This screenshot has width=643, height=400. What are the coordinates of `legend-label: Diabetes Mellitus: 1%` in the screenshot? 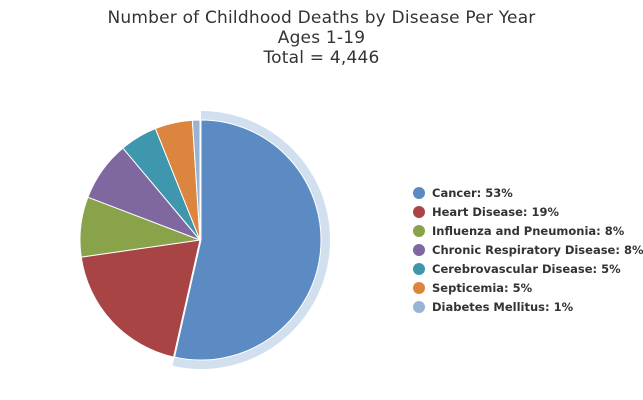 It's located at (503, 306).